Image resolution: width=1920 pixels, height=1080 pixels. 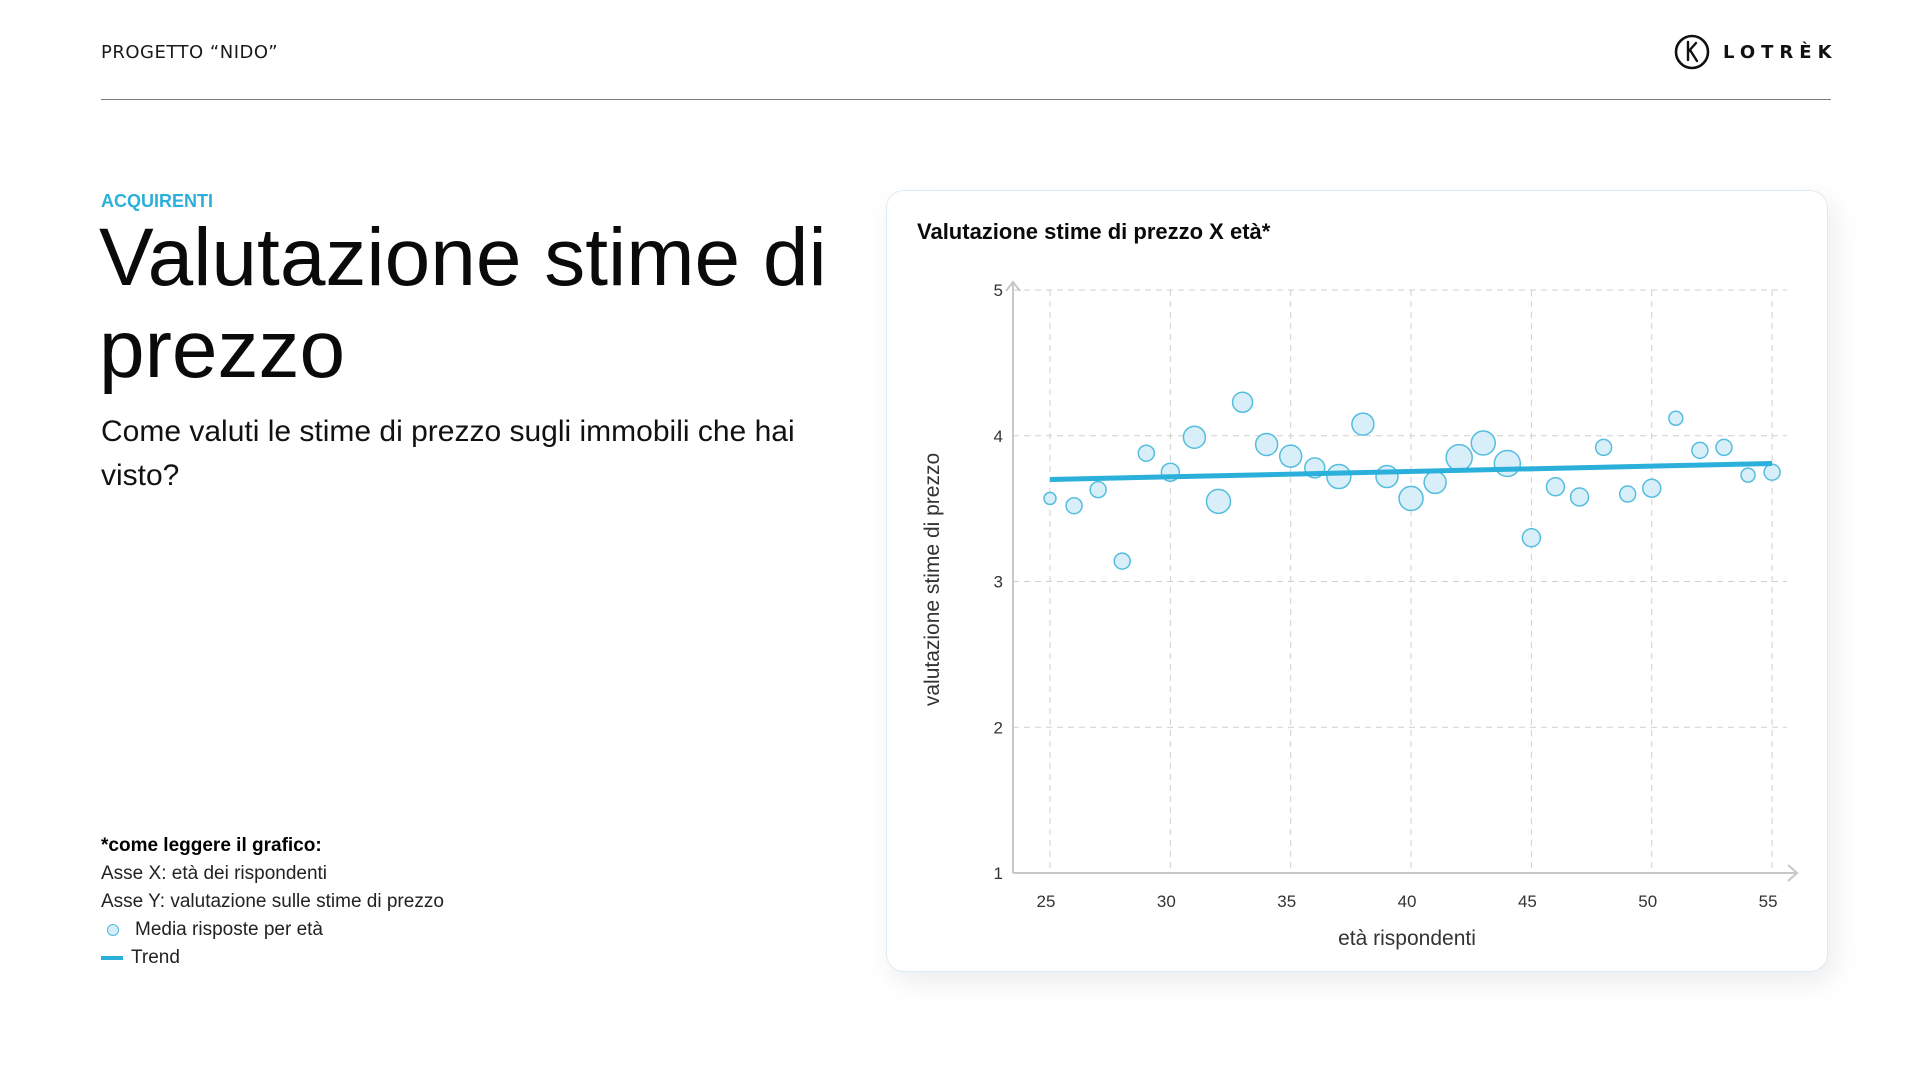 What do you see at coordinates (190, 52) in the screenshot?
I see `project-title: PROGETTO “NIDO”` at bounding box center [190, 52].